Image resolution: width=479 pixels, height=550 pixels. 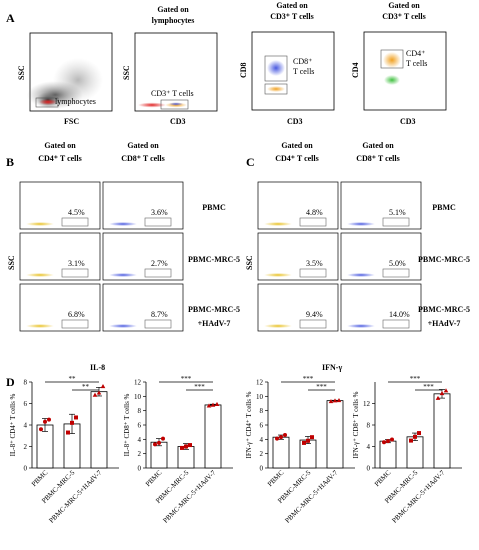 What do you see at coordinates (60, 145) in the screenshot?
I see `b-col1-header-1: Gated on` at bounding box center [60, 145].